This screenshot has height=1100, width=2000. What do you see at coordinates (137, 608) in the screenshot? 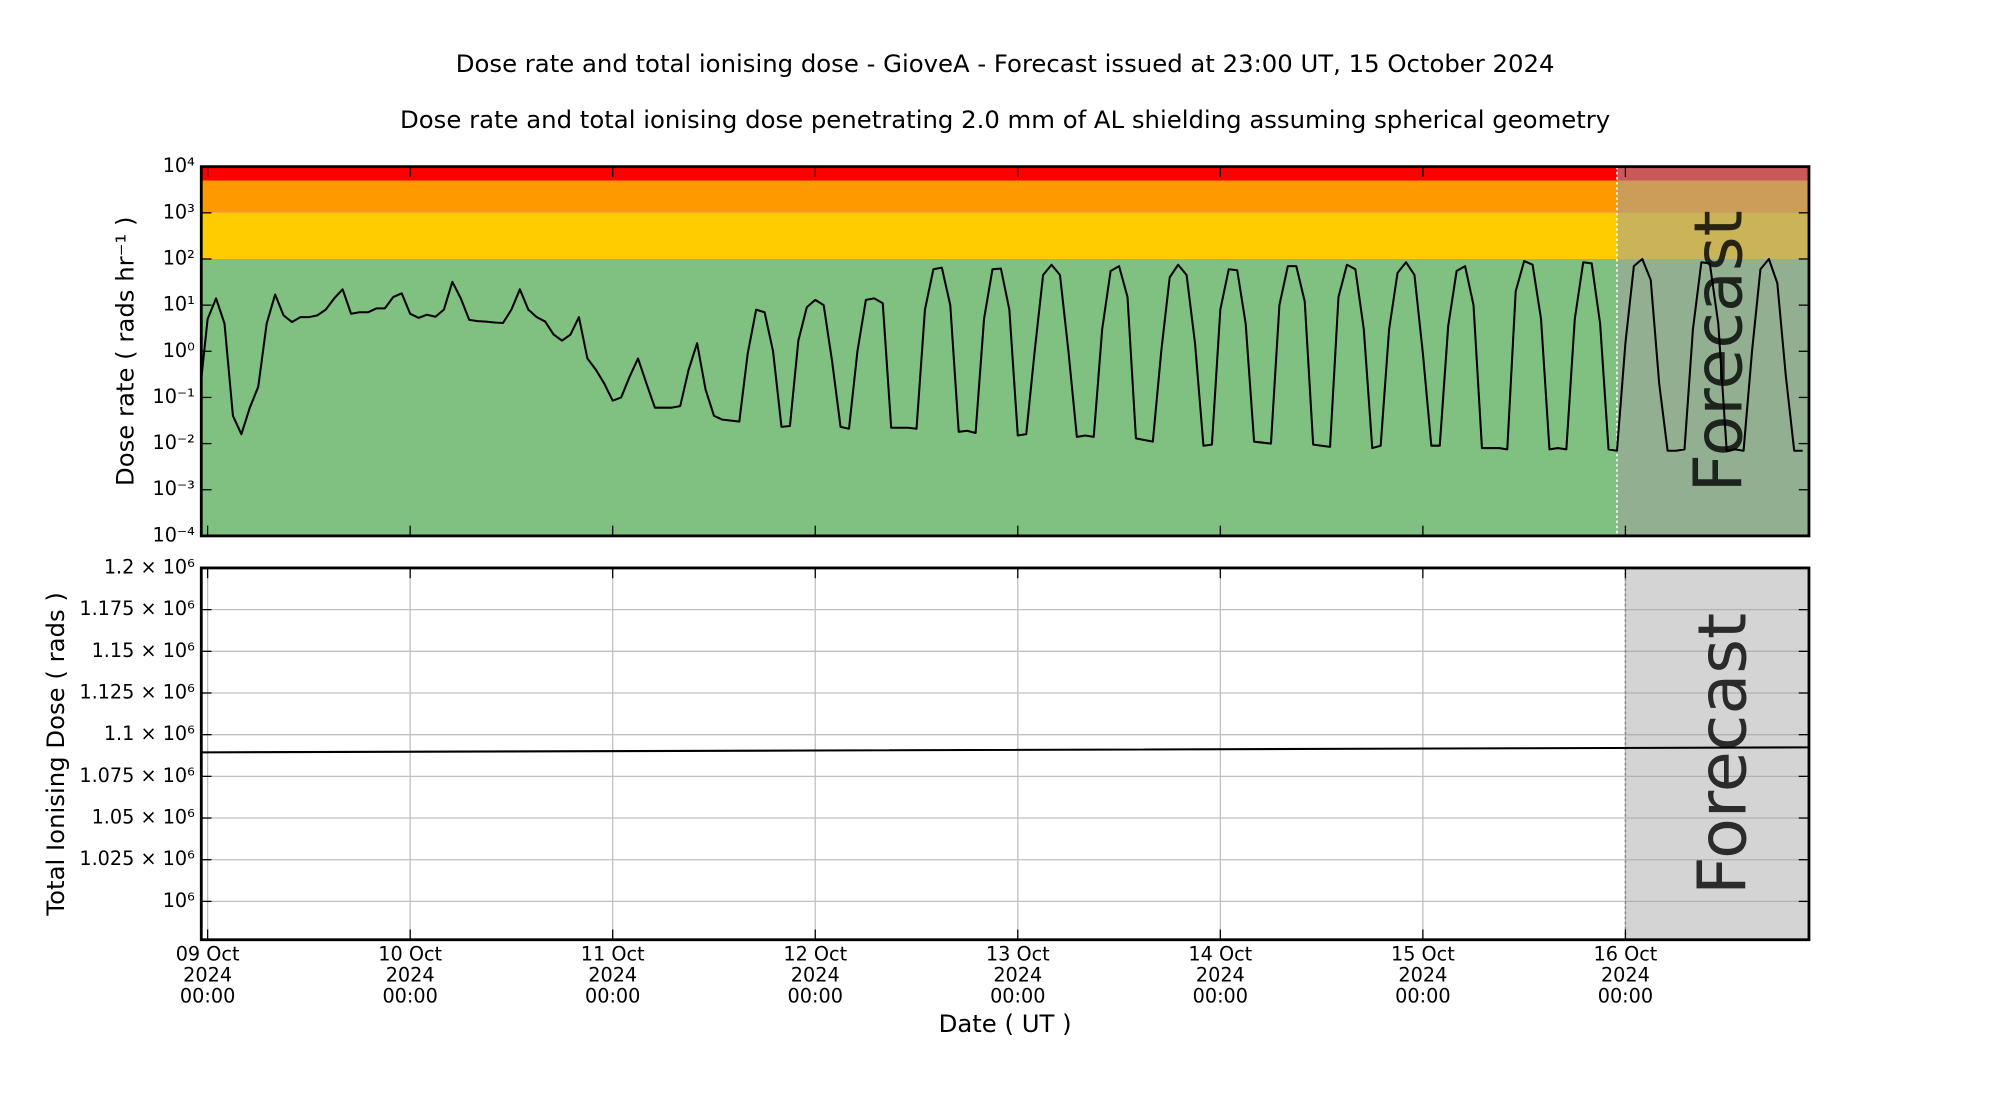
I see `y-tick-label: 1.175 × 10⁶` at bounding box center [137, 608].